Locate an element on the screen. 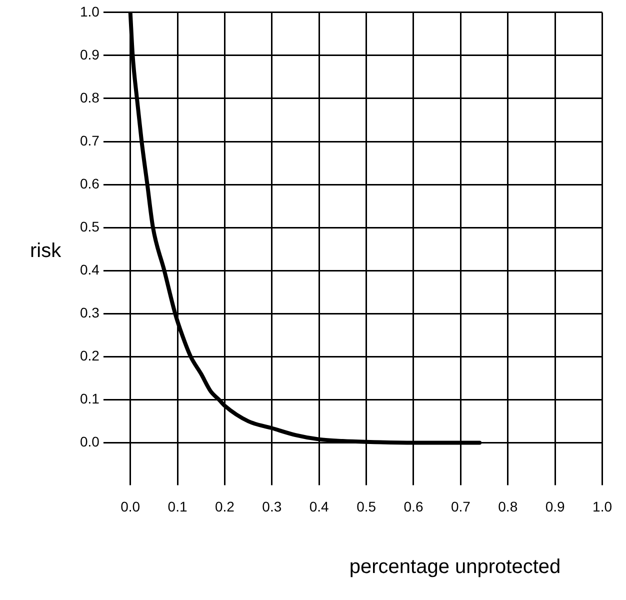 Image resolution: width=626 pixels, height=600 pixels. y-tick-label: 0.4 is located at coordinates (90, 269).